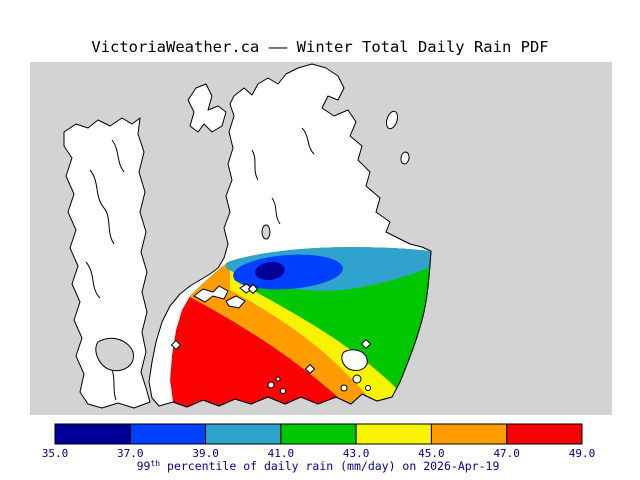 Image resolution: width=640 pixels, height=480 pixels. Describe the element at coordinates (207, 108) in the screenshot. I see `island-north` at that location.